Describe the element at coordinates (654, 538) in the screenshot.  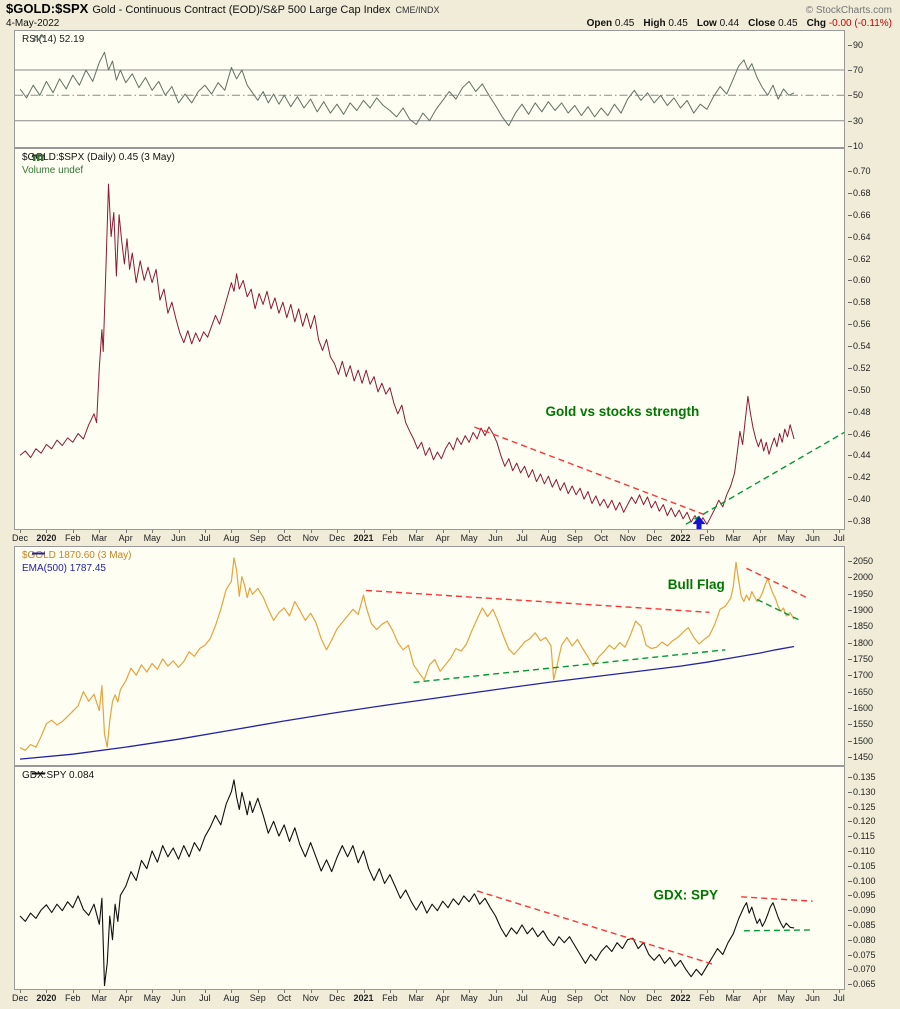
I see `x-axis-label: Dec` at that location.